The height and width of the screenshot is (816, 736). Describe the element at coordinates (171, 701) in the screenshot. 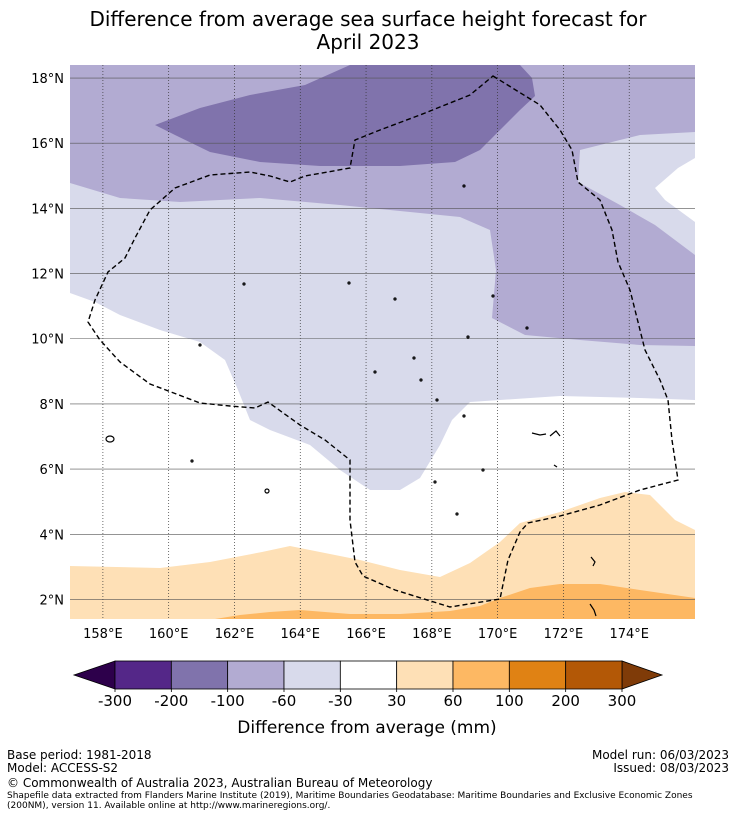

I see `colorbar-tick-label: -200` at that location.